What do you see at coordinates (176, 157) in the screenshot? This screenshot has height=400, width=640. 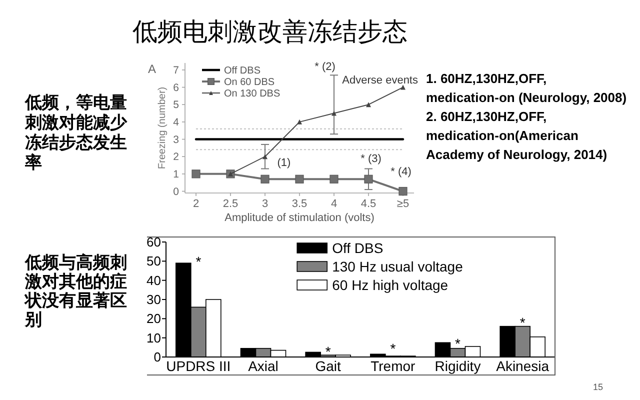 I see `y-tick-label: 2` at bounding box center [176, 157].